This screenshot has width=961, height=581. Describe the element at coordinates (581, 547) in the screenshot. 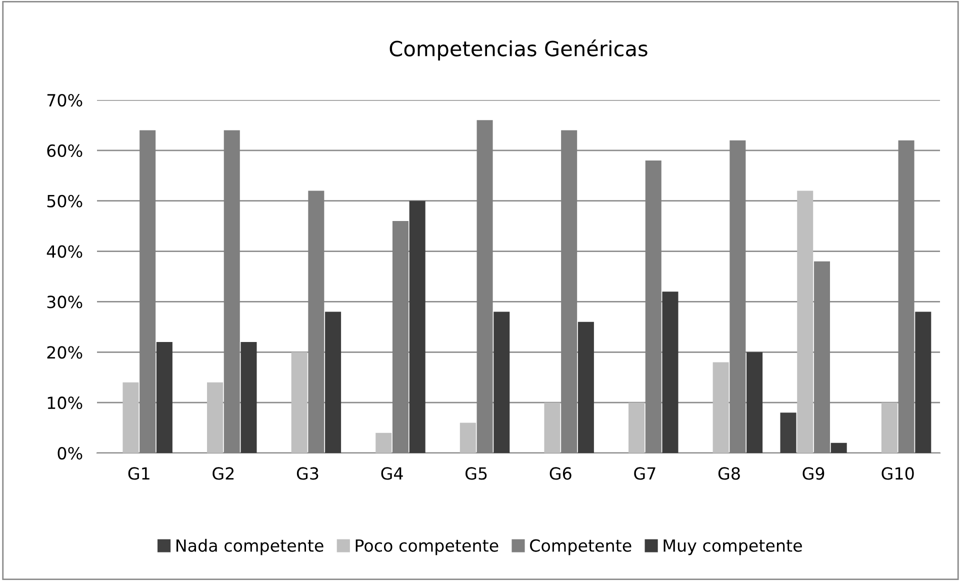

I see `legend-label: Competente` at that location.